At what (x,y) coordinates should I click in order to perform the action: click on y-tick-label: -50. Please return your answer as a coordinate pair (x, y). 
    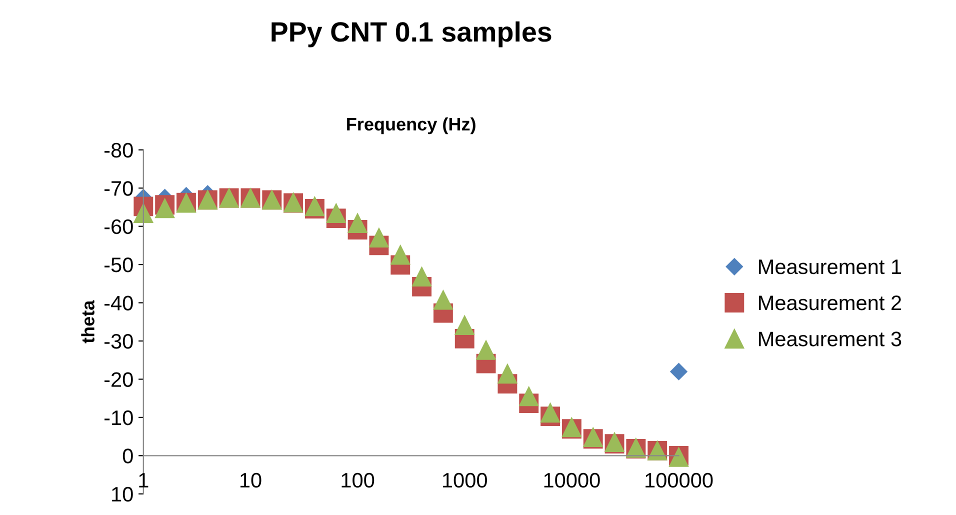
    Looking at the image, I should click on (118, 265).